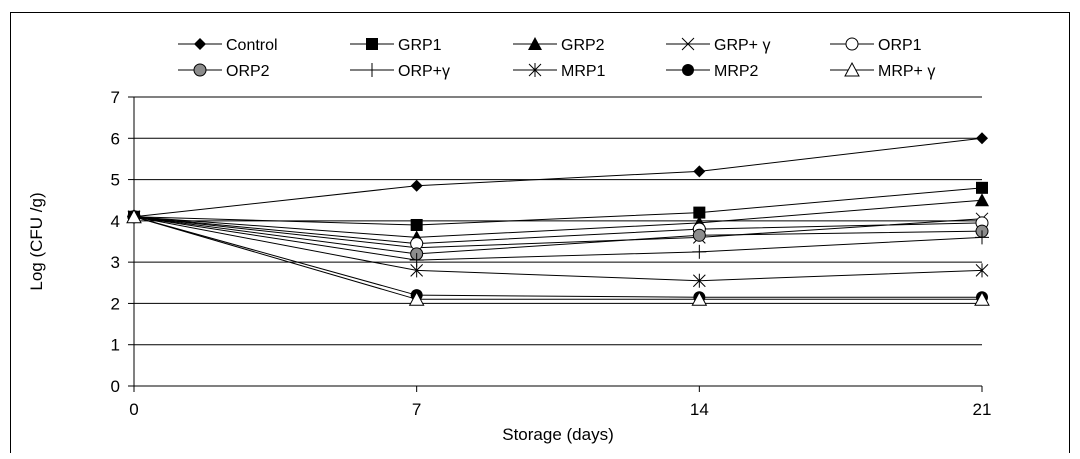  Describe the element at coordinates (416, 409) in the screenshot. I see `x-tick-label: 7` at that location.